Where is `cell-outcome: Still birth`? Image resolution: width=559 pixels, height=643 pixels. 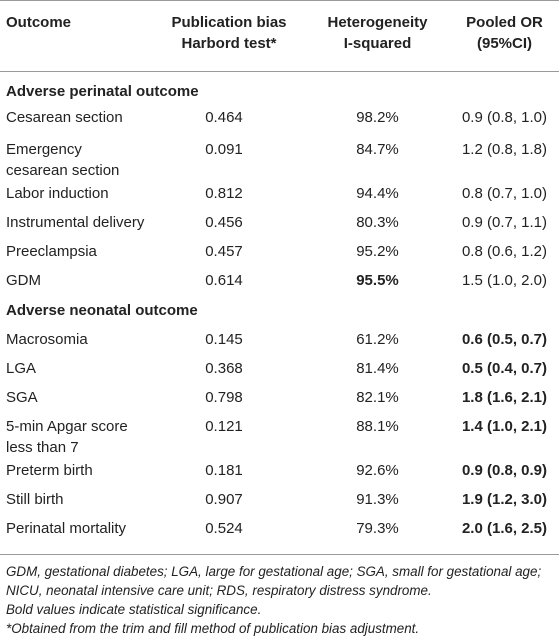
cell-outcome: Still birth is located at coordinates (35, 499).